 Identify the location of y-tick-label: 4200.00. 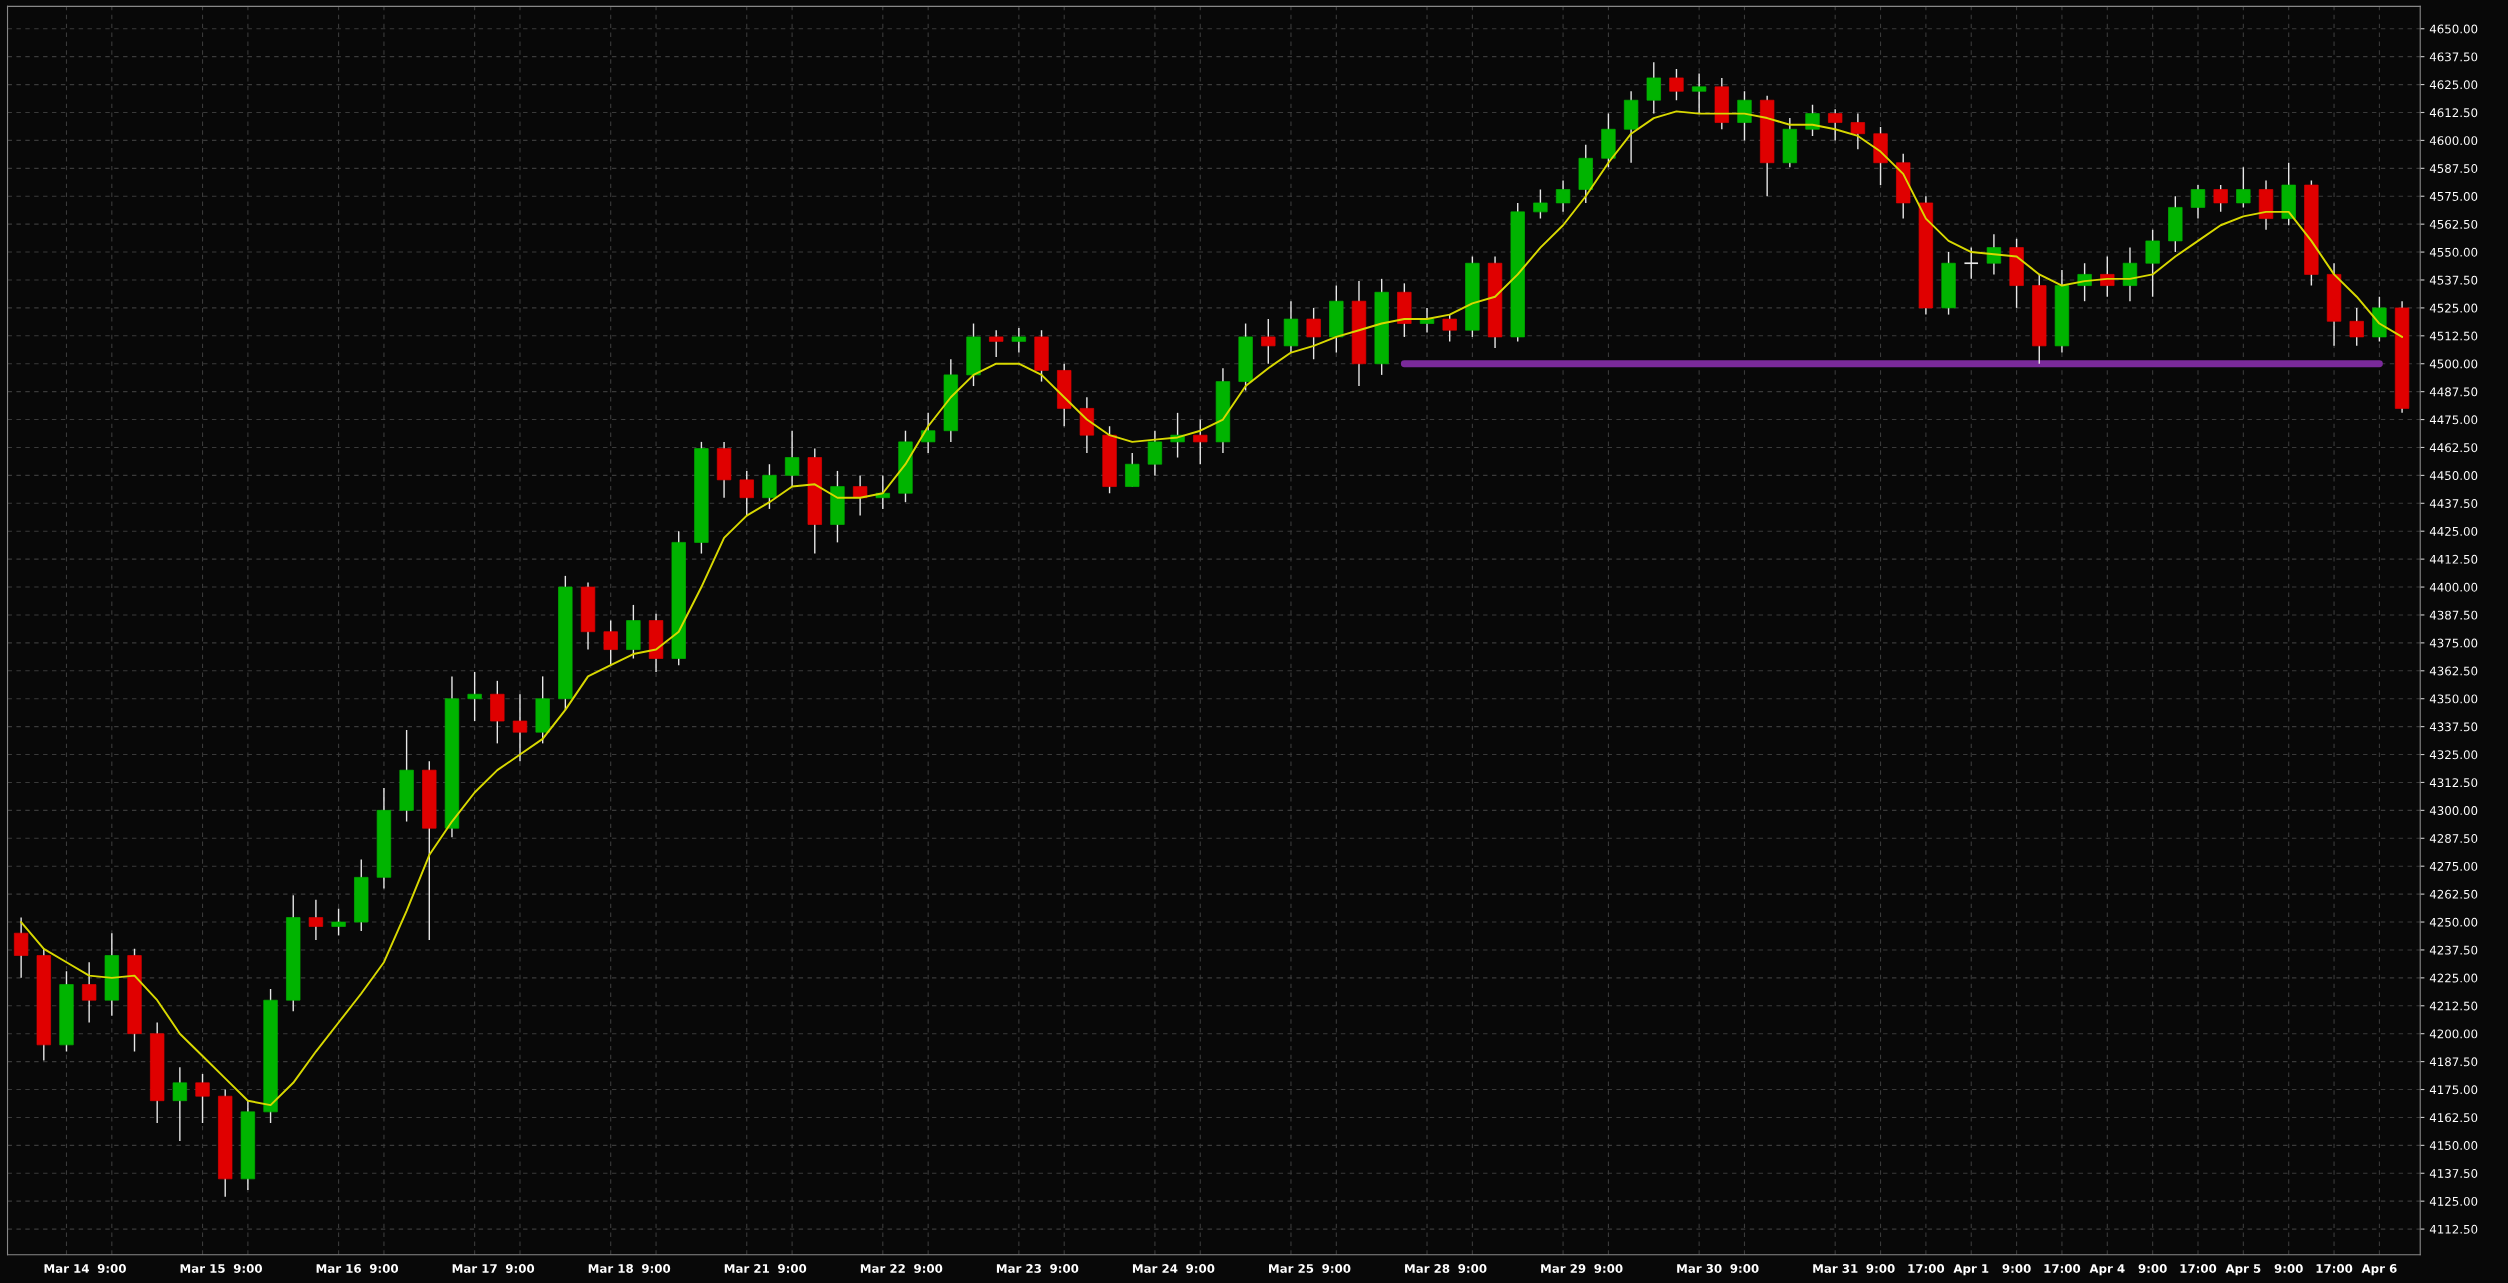
(2453, 1034).